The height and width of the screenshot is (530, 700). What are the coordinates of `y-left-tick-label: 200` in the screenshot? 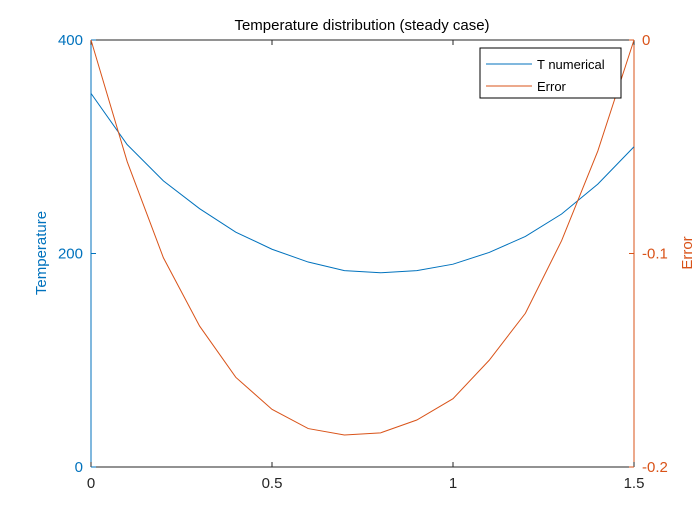 It's located at (70, 254).